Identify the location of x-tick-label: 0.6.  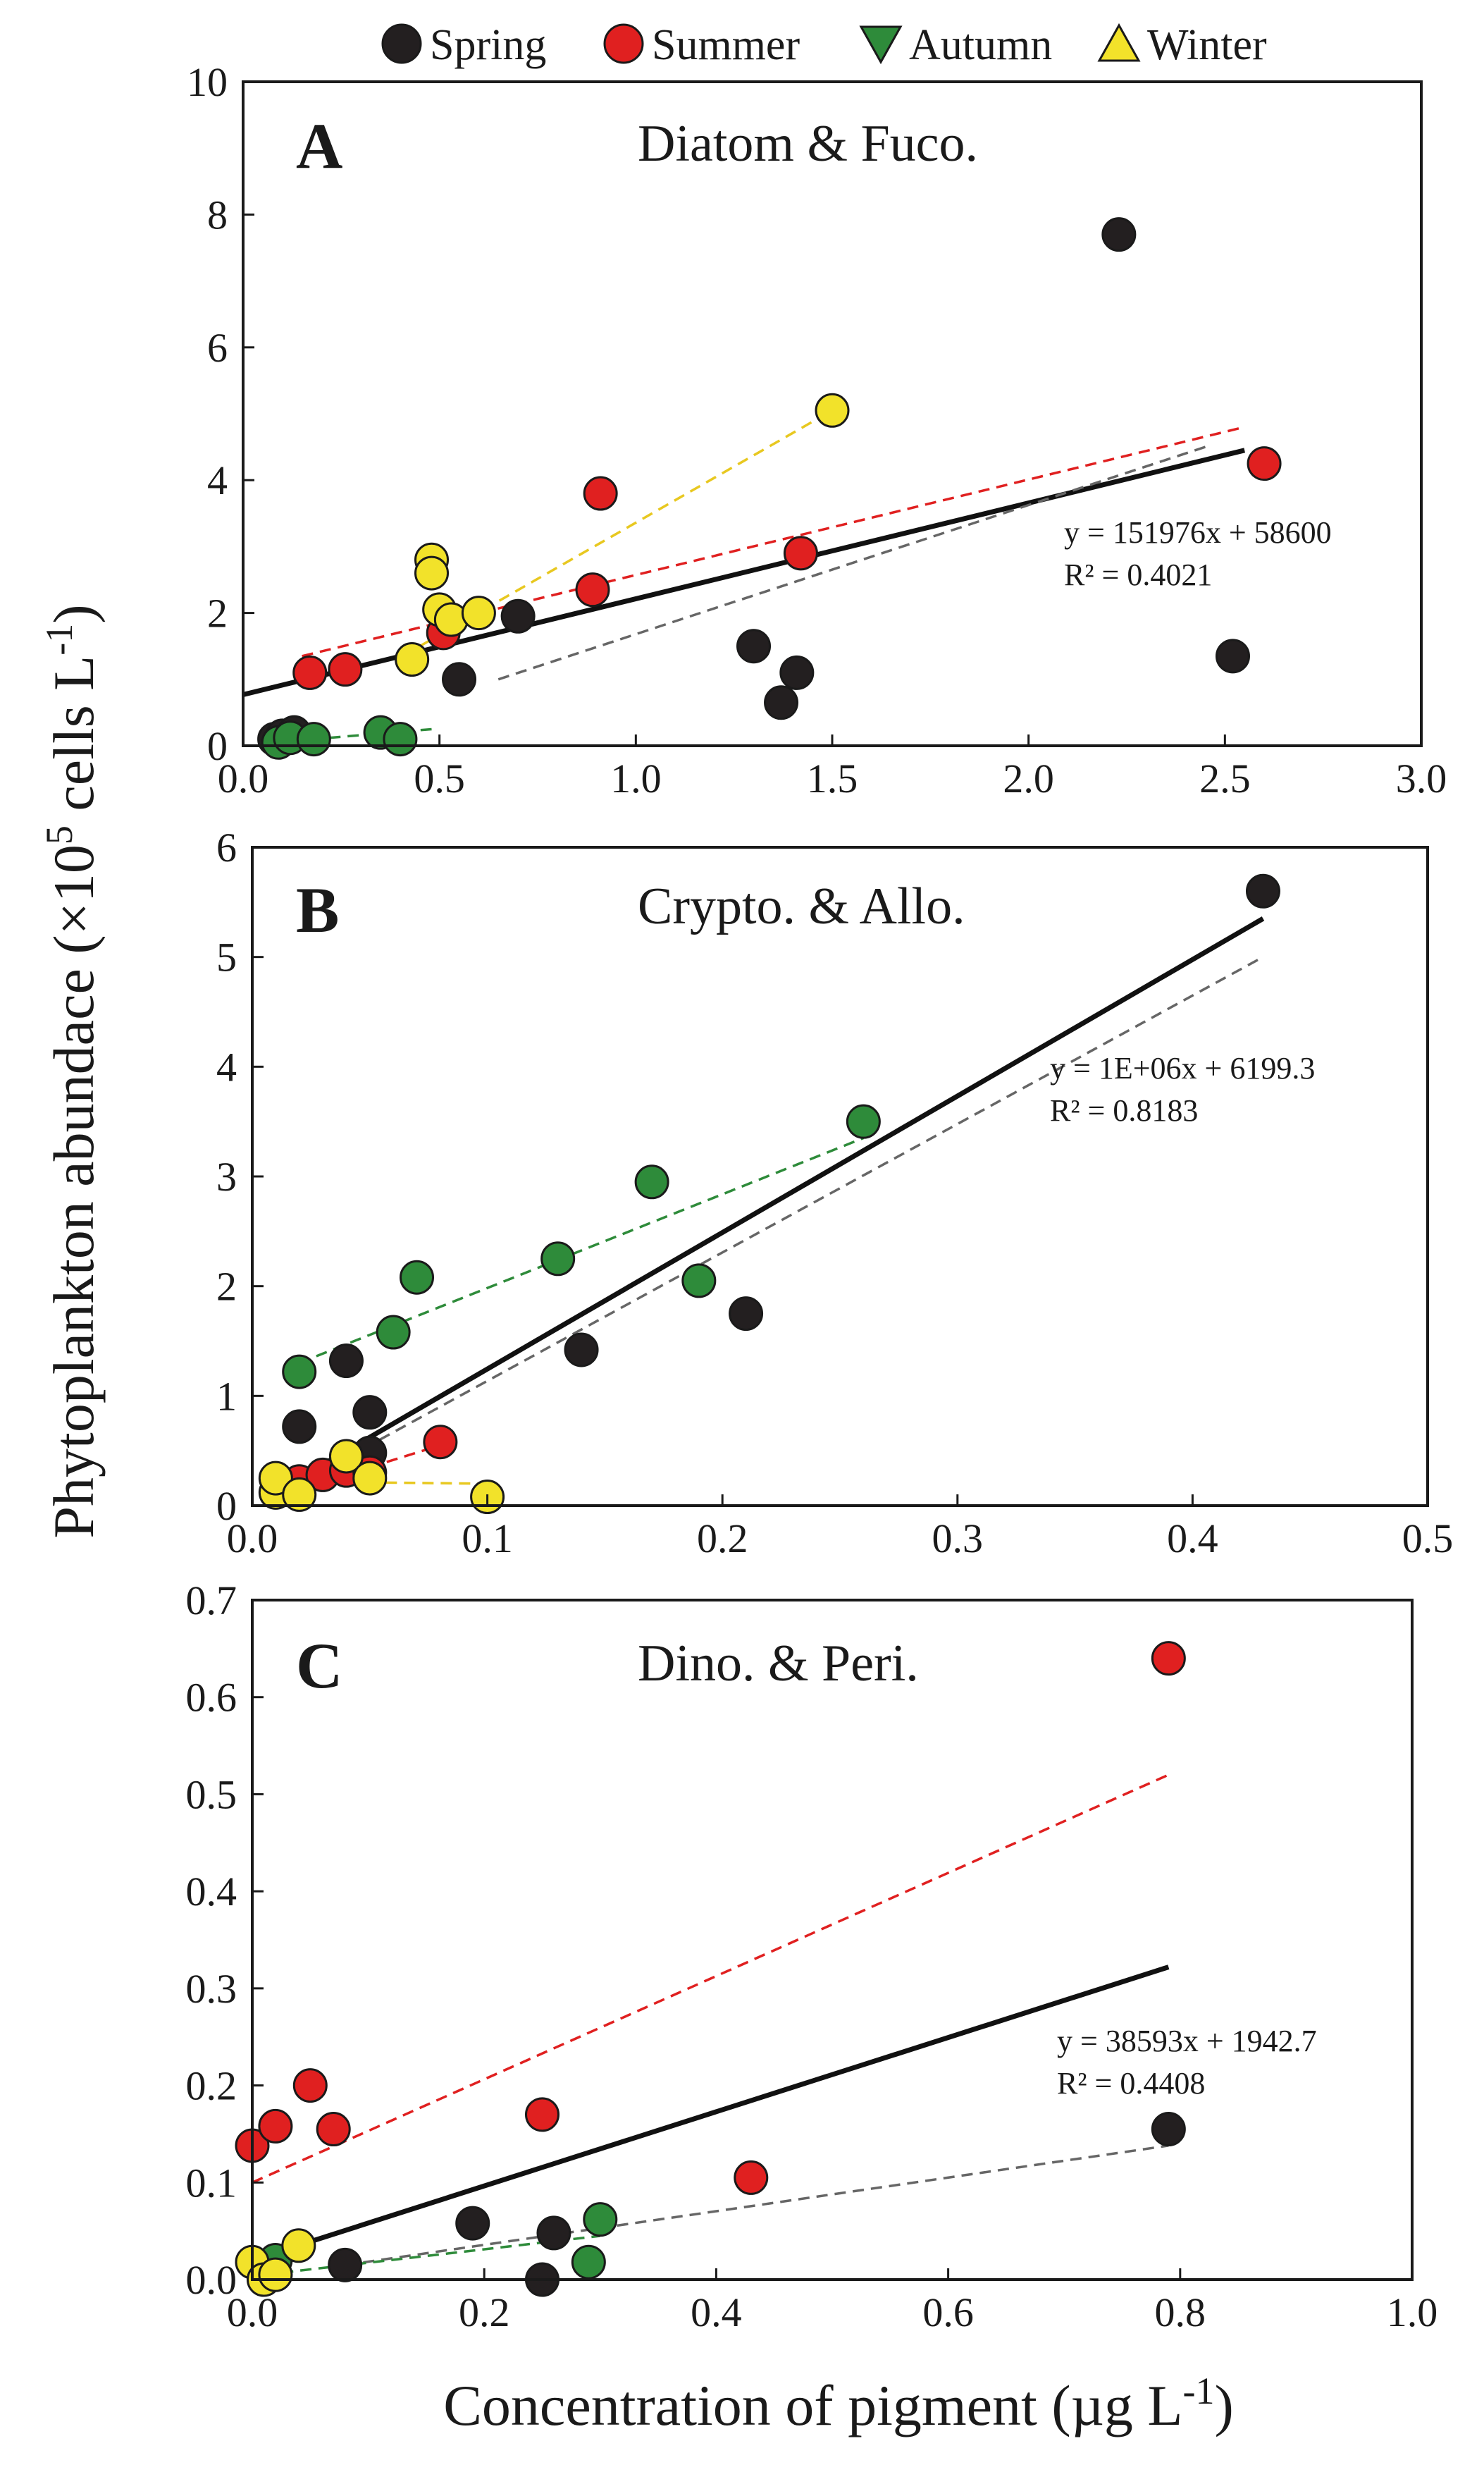
(948, 2312).